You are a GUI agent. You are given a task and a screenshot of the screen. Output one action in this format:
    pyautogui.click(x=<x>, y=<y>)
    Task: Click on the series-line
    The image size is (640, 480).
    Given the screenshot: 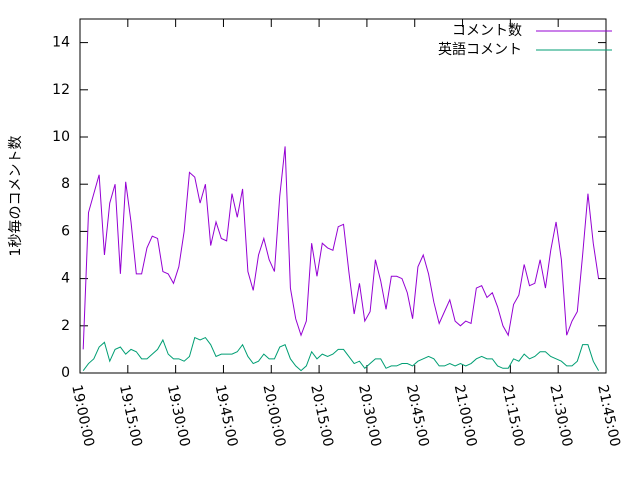 What is the action you would take?
    pyautogui.click(x=340, y=354)
    